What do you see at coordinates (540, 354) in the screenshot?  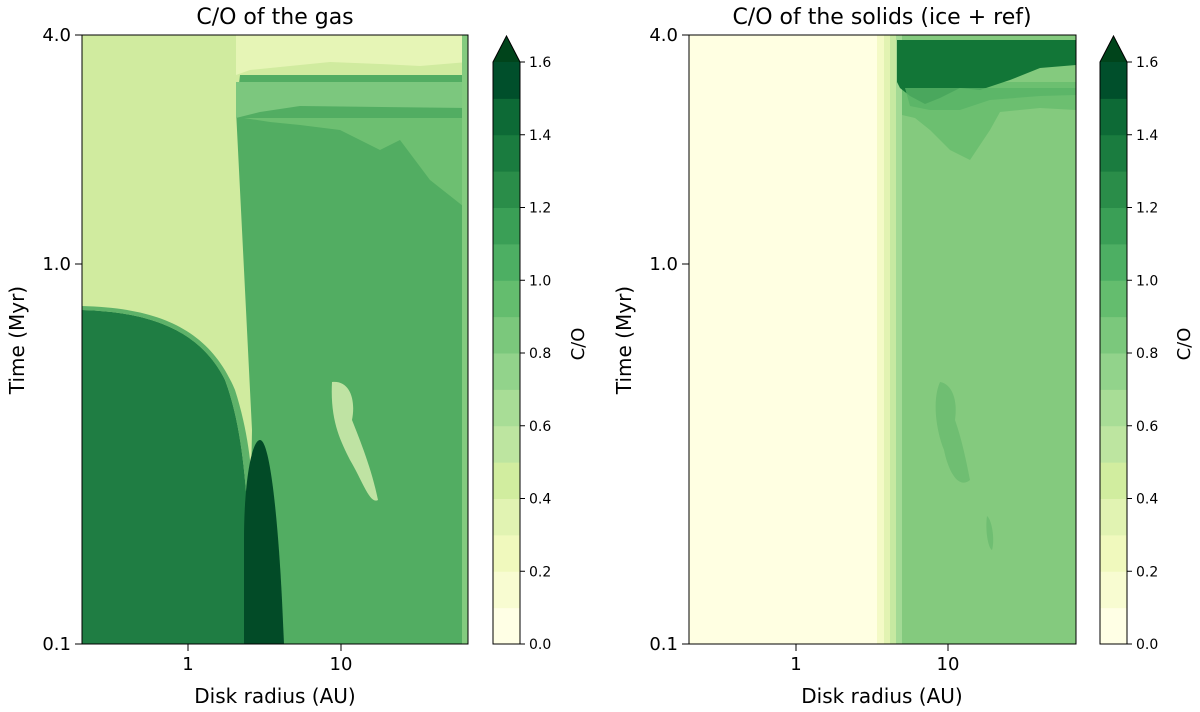 I see `gas-colorbar-tick-label: 0.8` at bounding box center [540, 354].